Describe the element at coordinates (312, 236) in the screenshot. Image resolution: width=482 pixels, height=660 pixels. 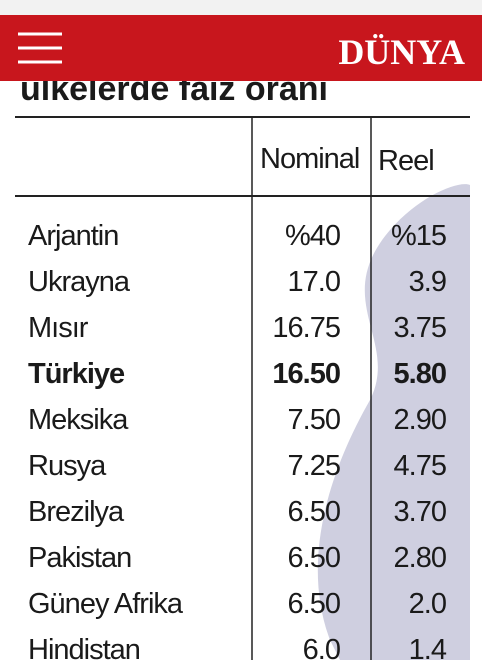
I see `nominal-rate: %40` at that location.